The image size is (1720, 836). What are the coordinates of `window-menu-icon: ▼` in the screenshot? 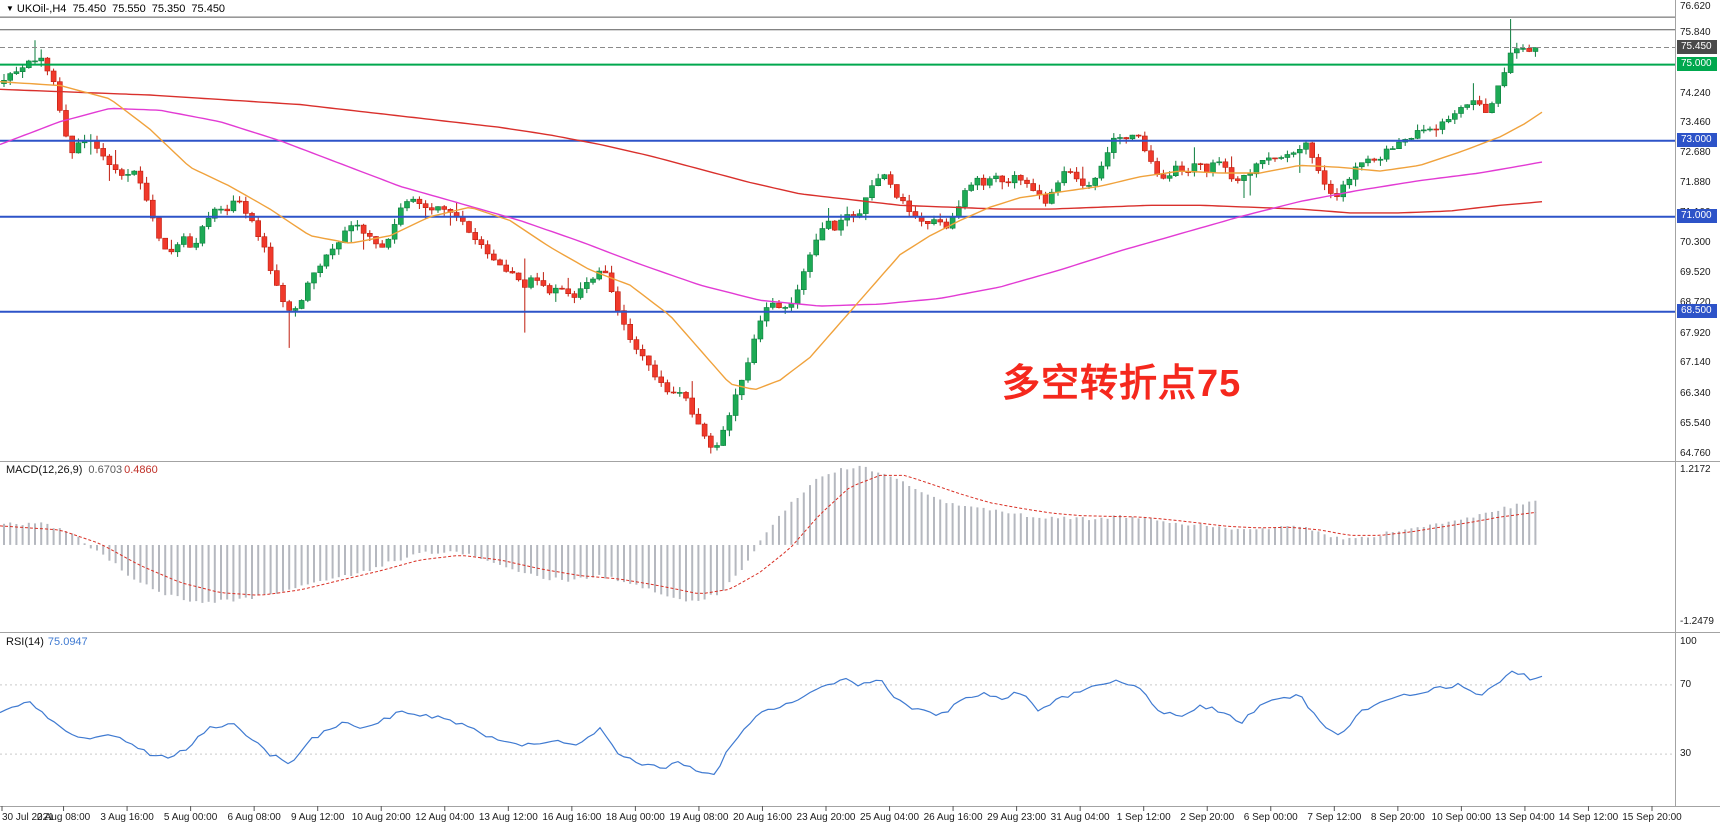 It's located at (10, 8).